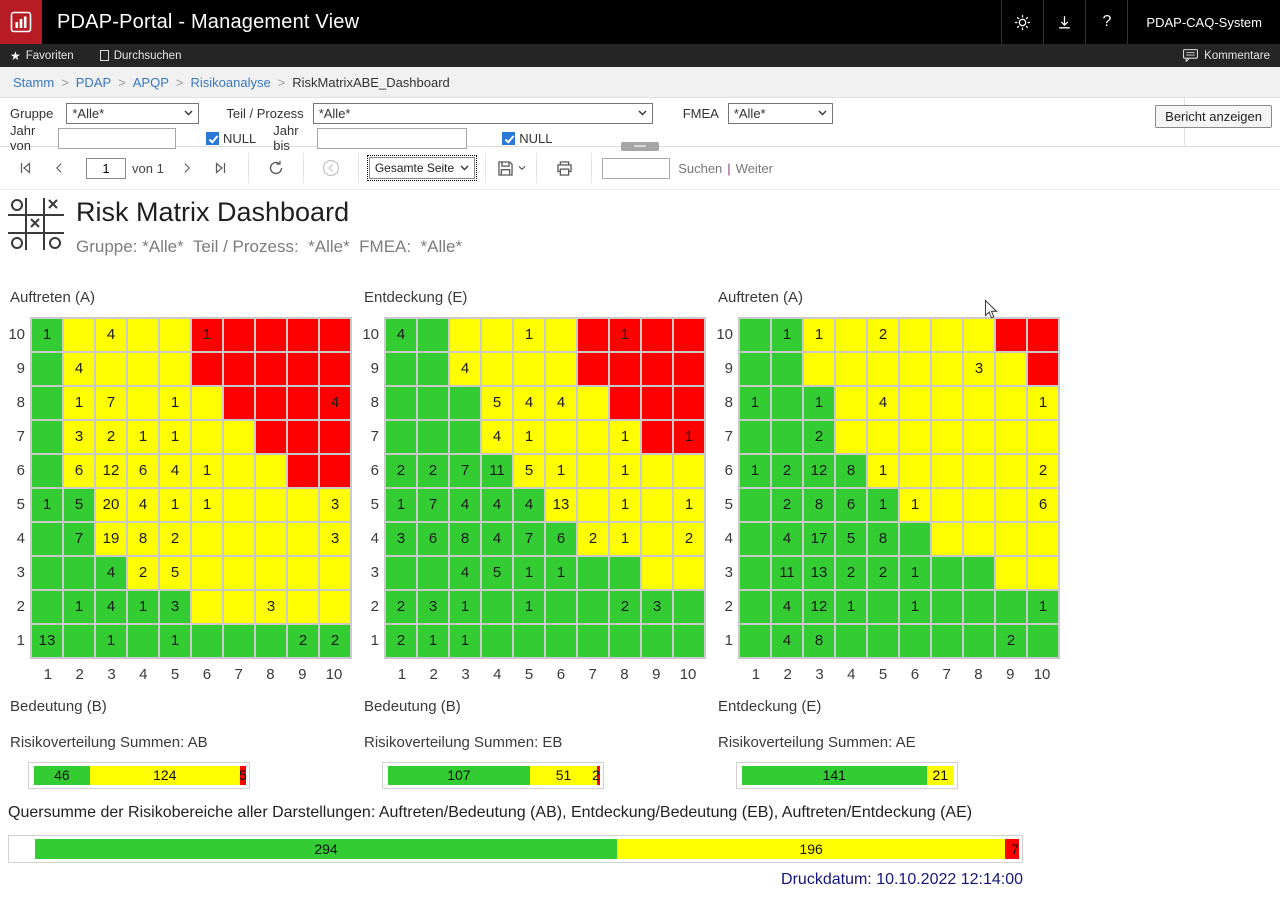  I want to click on sum-bar-eb: 107512, so click(493, 775).